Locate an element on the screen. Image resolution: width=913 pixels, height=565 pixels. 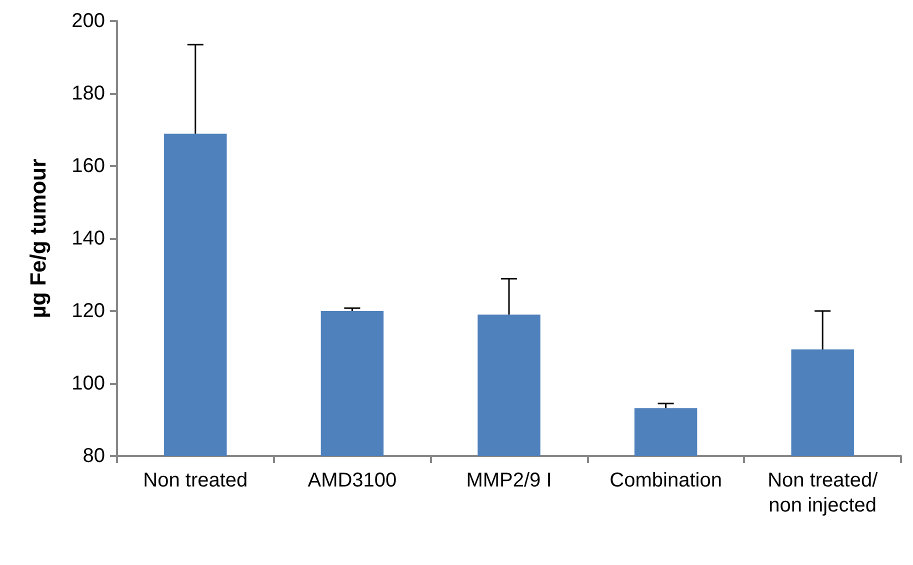
x-tick-label: AMD3100 is located at coordinates (352, 481).